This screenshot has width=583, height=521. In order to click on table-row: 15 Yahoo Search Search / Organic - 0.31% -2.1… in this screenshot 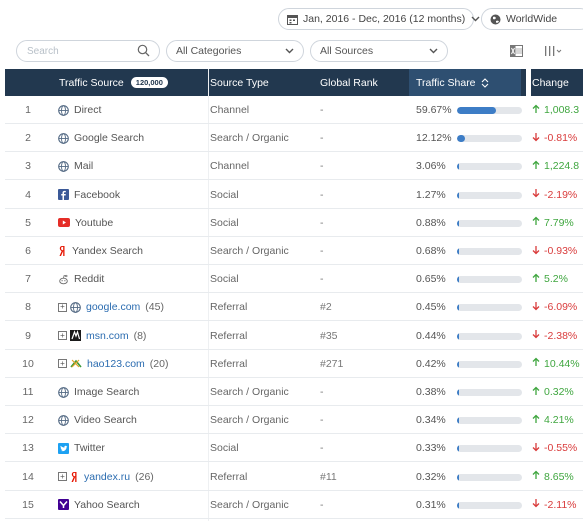, I will do `click(294, 505)`.